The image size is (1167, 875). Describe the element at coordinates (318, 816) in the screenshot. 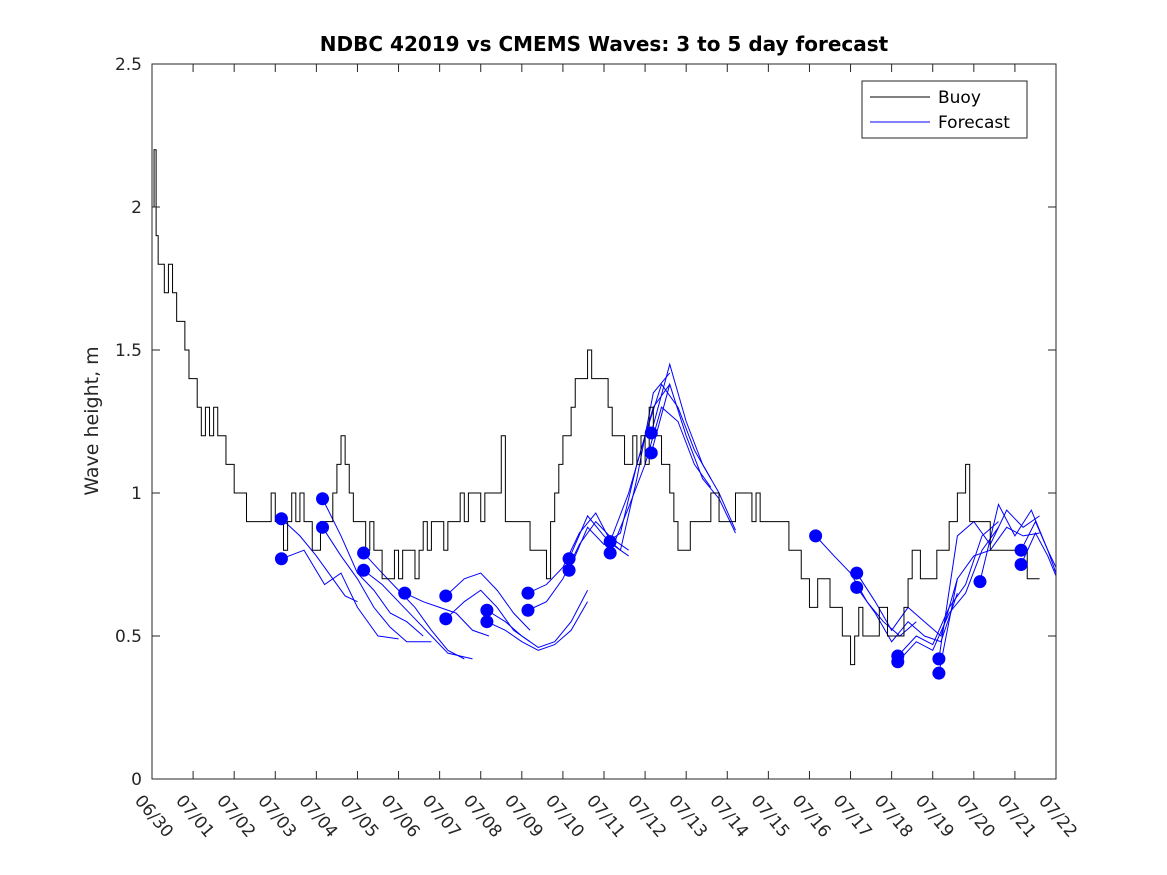

I see `x-tick-label: 07/04` at that location.